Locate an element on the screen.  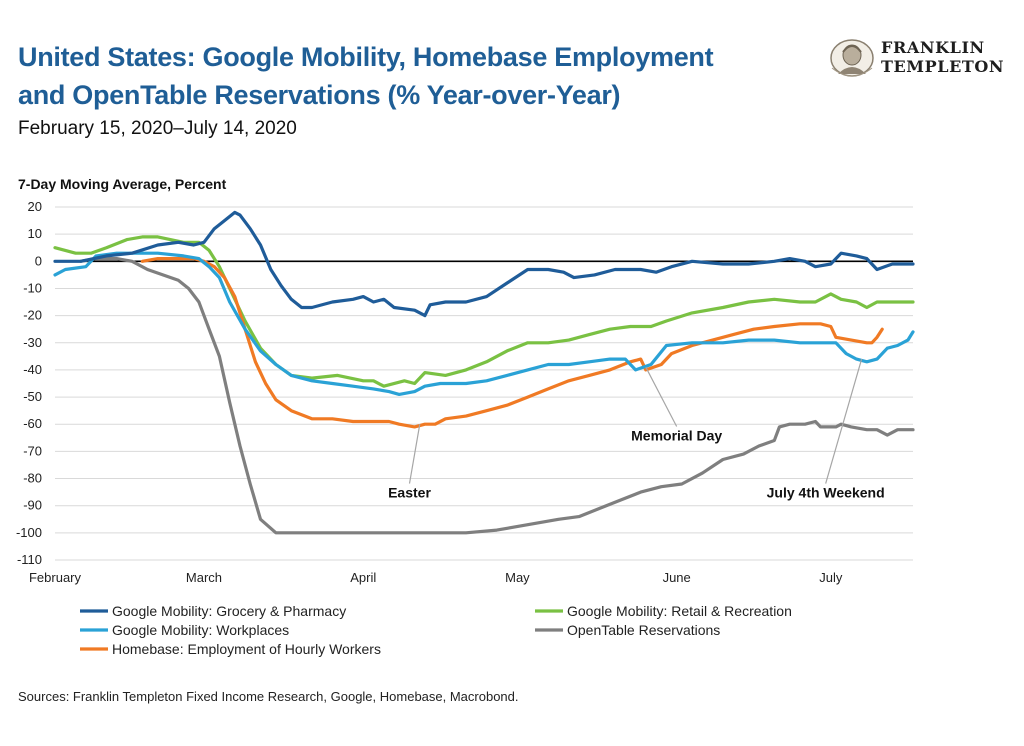
x-tick-label: June is located at coordinates (677, 577).